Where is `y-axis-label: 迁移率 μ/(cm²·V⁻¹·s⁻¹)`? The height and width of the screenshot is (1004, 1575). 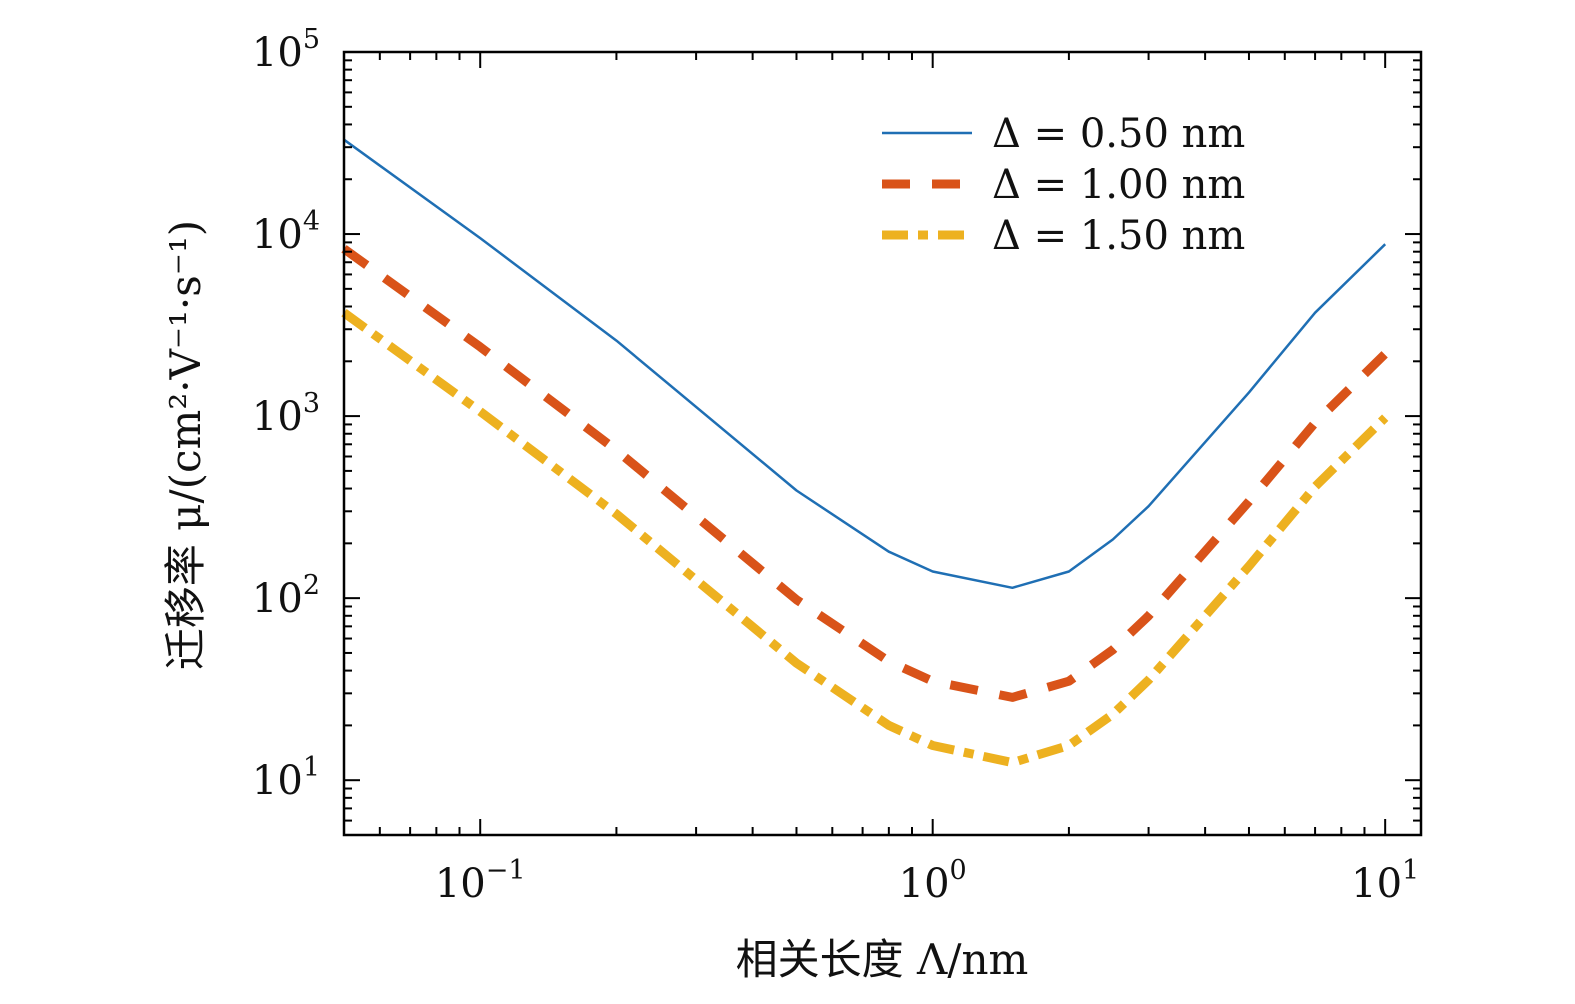 y-axis-label: 迁移率 μ/(cm²·V⁻¹·s⁻¹) is located at coordinates (185, 445).